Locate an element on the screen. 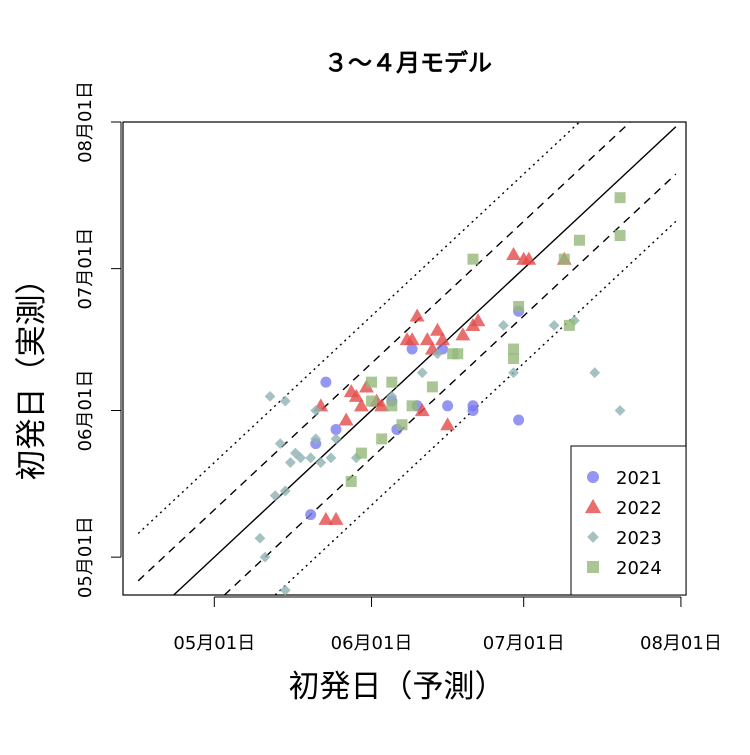 Image resolution: width=750 pixels, height=755 pixels. x-tick-label: 07月01日 is located at coordinates (524, 643).